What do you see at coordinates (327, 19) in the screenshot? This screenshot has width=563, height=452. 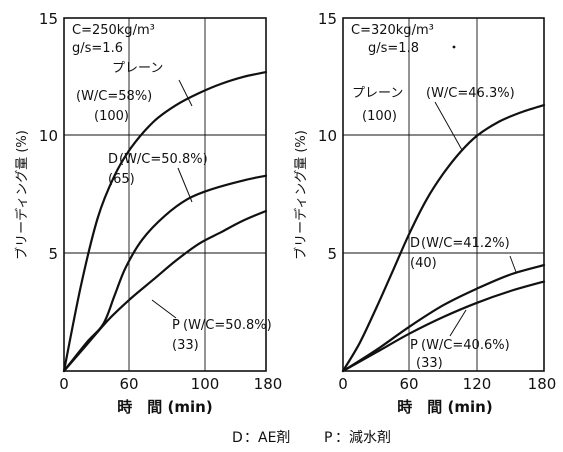 I see `right-ytick-15: 15` at bounding box center [327, 19].